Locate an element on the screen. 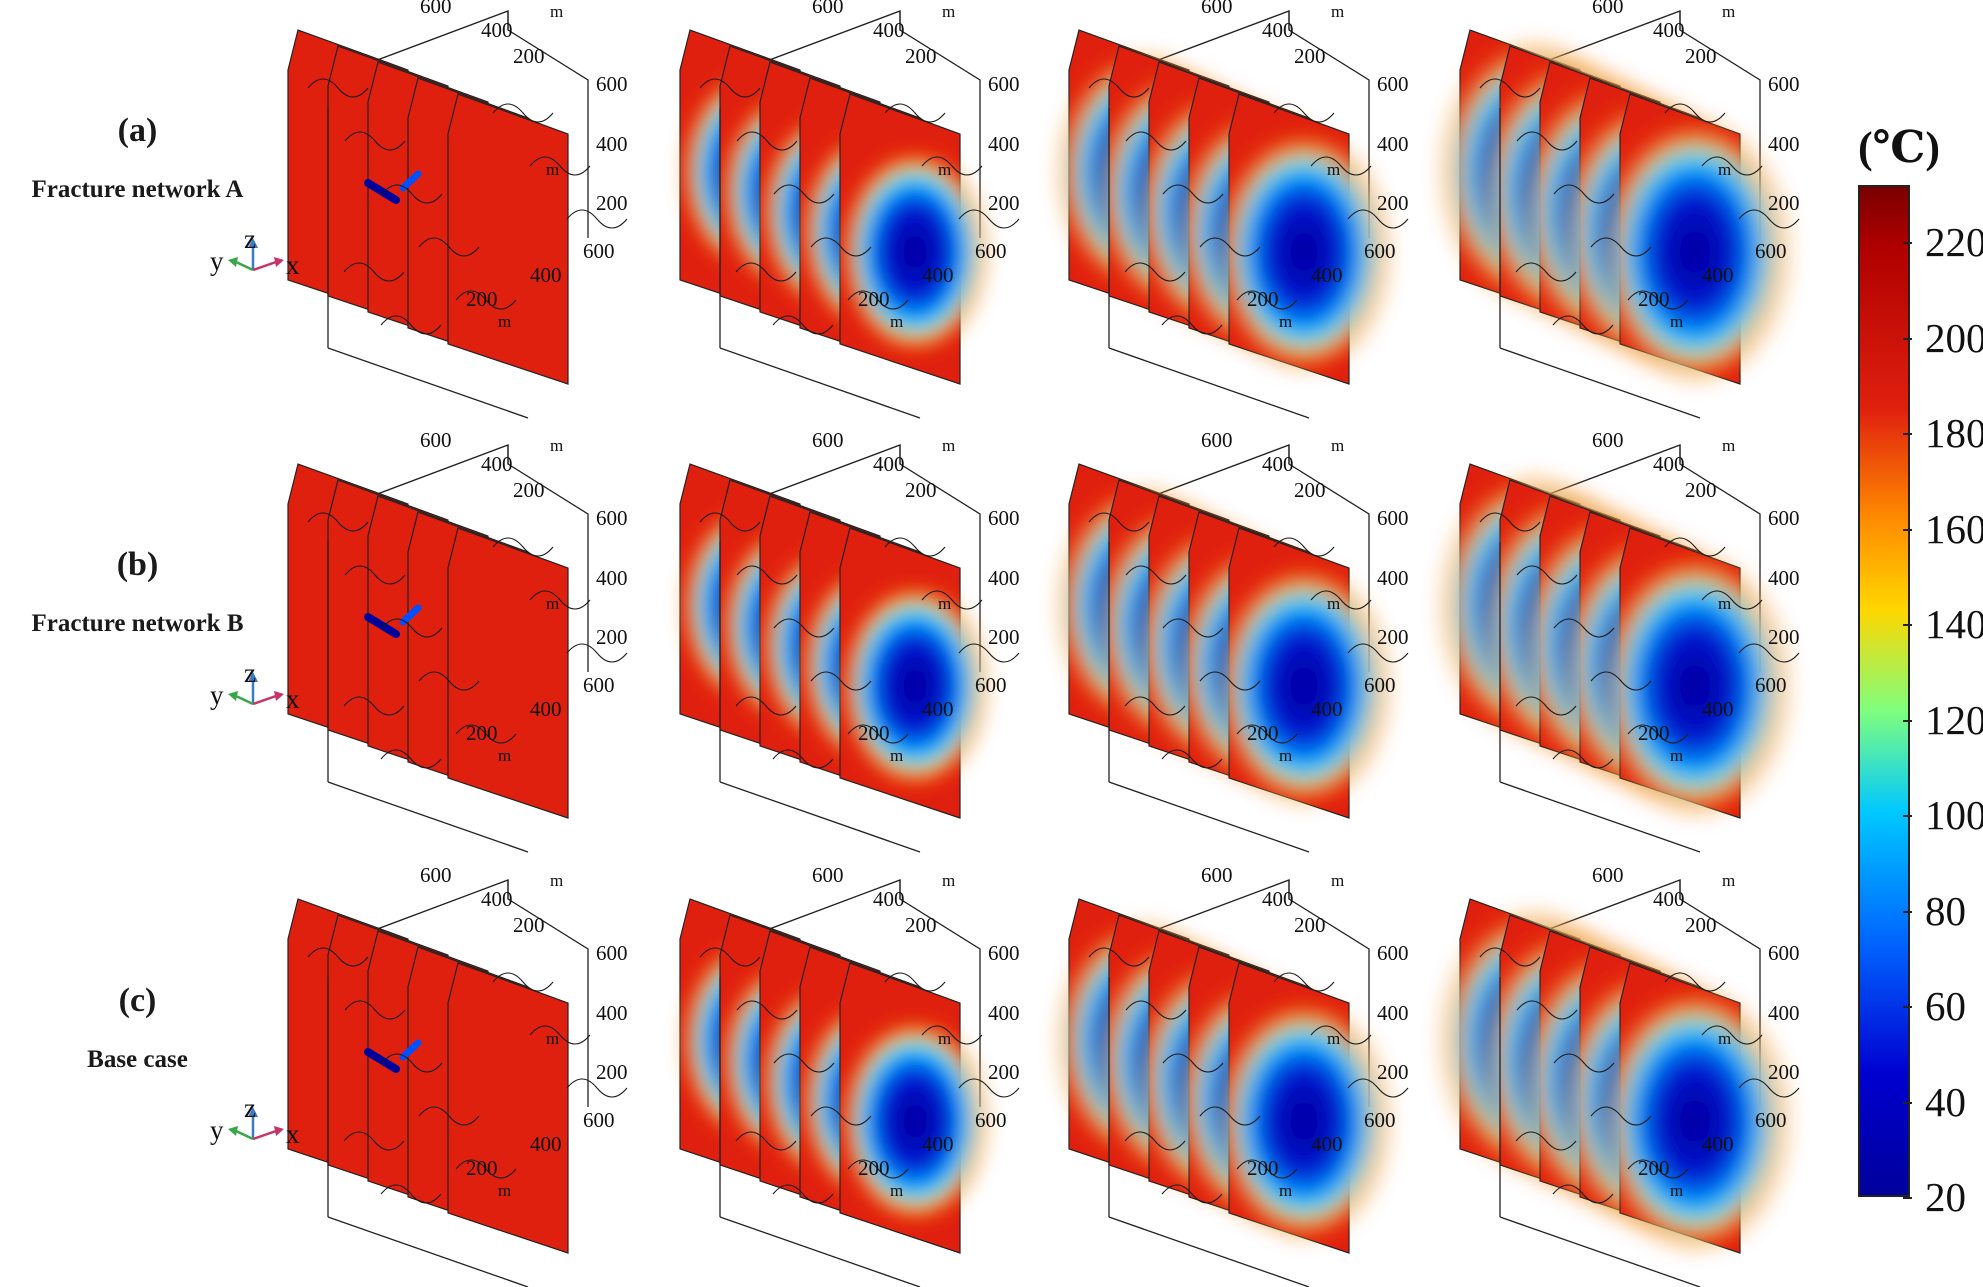 The height and width of the screenshot is (1287, 1983). cold-zone is located at coordinates (1695, 1121).